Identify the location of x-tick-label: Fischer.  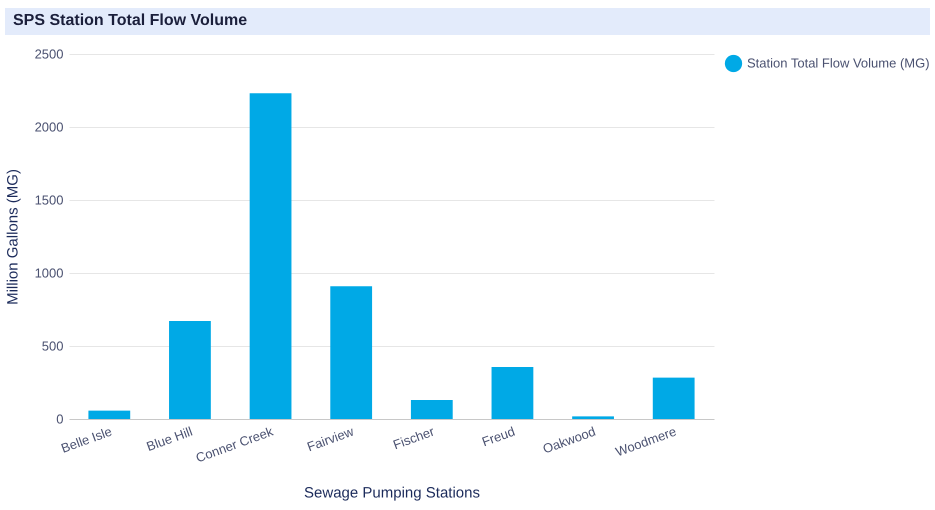
(414, 437).